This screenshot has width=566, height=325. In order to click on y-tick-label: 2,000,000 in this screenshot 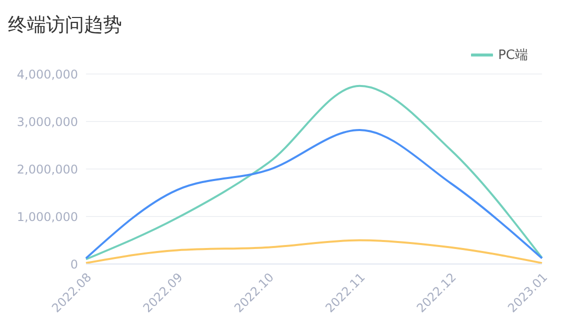, I will do `click(47, 169)`.